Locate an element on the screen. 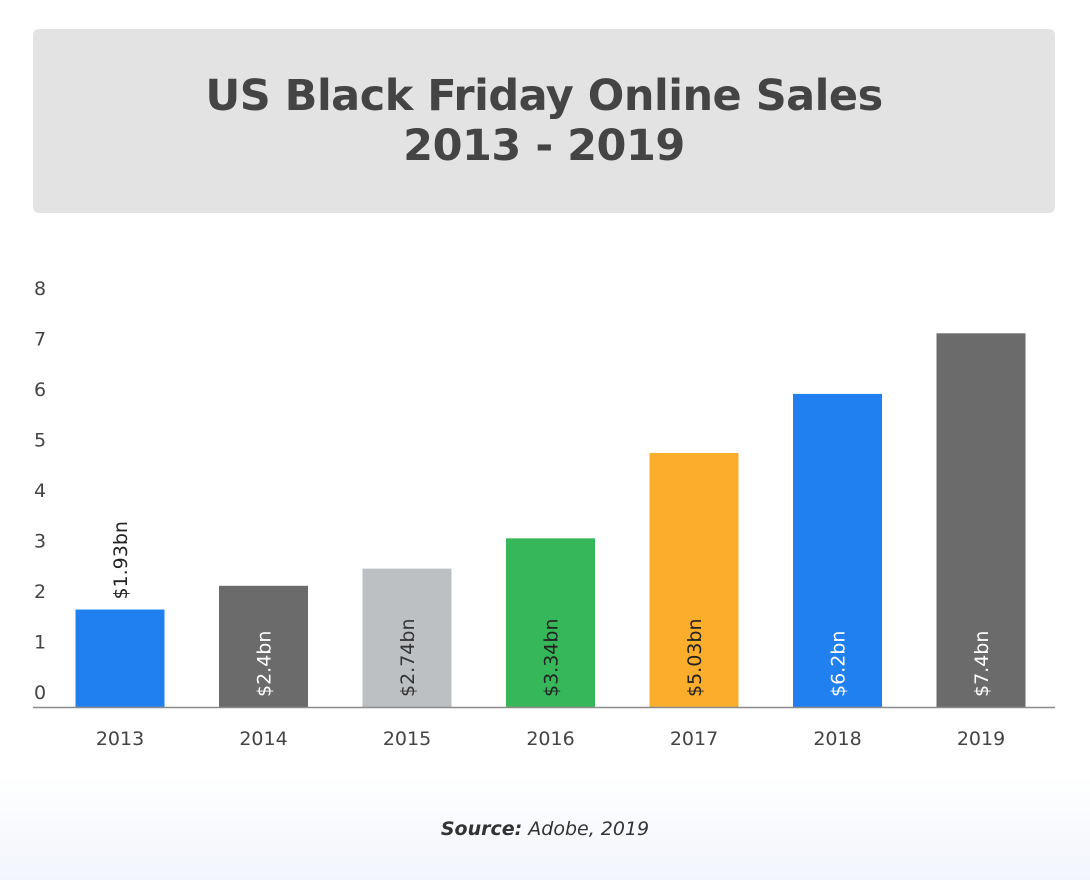 The width and height of the screenshot is (1090, 880). y-tick-label: 8 is located at coordinates (40, 289).